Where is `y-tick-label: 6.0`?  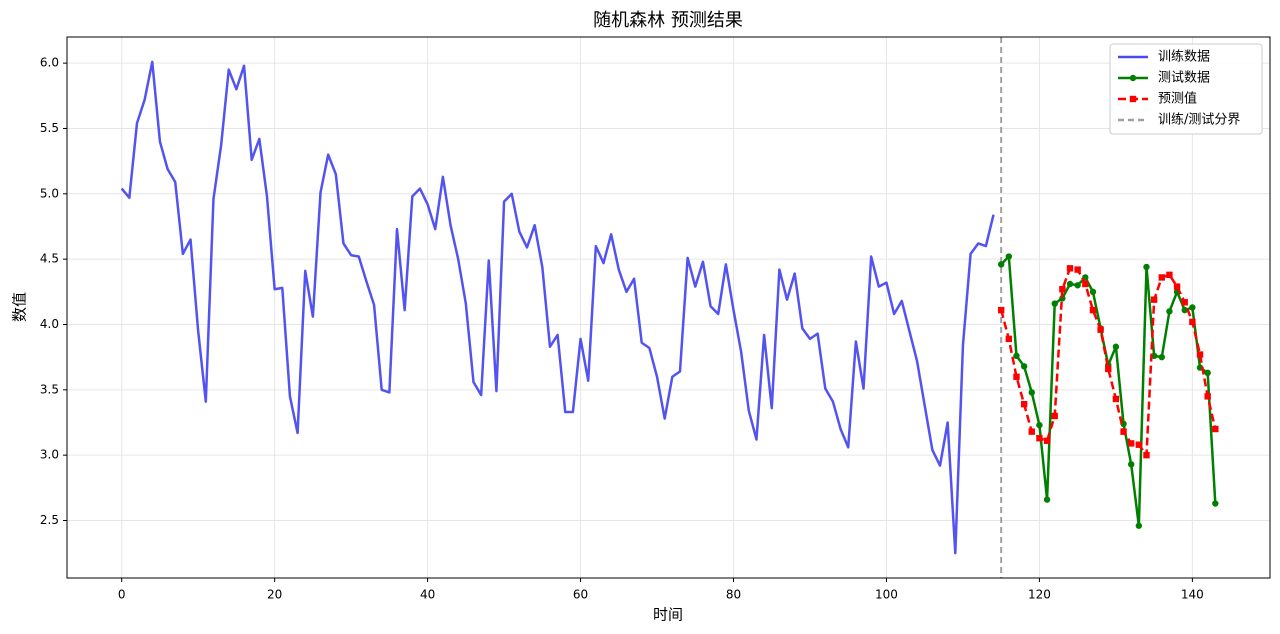 y-tick-label: 6.0 is located at coordinates (49, 63).